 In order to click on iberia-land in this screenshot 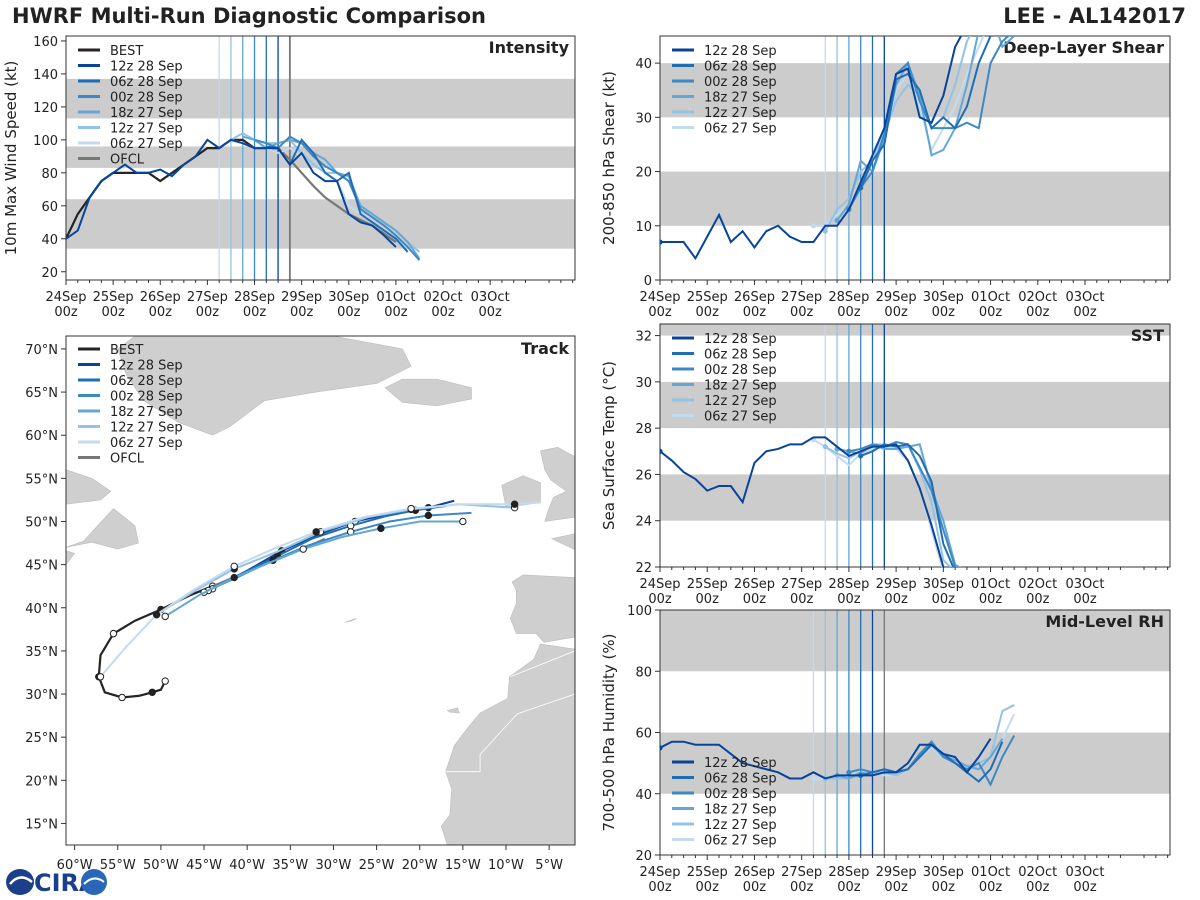, I will do `click(542, 608)`.